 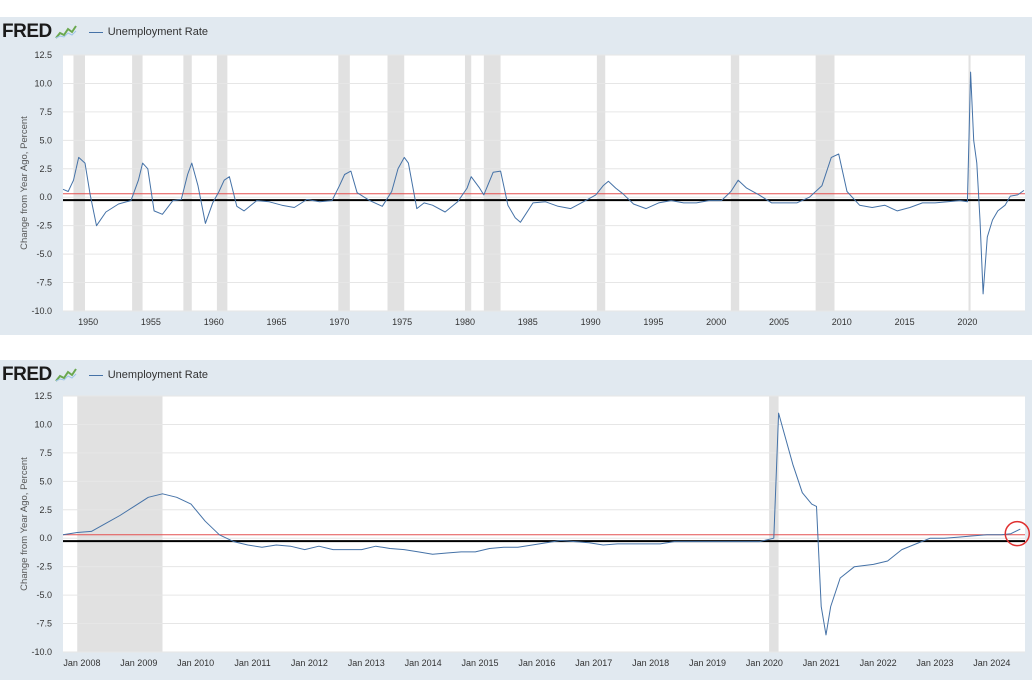 I want to click on x-tick-label: 1970, so click(x=339, y=322).